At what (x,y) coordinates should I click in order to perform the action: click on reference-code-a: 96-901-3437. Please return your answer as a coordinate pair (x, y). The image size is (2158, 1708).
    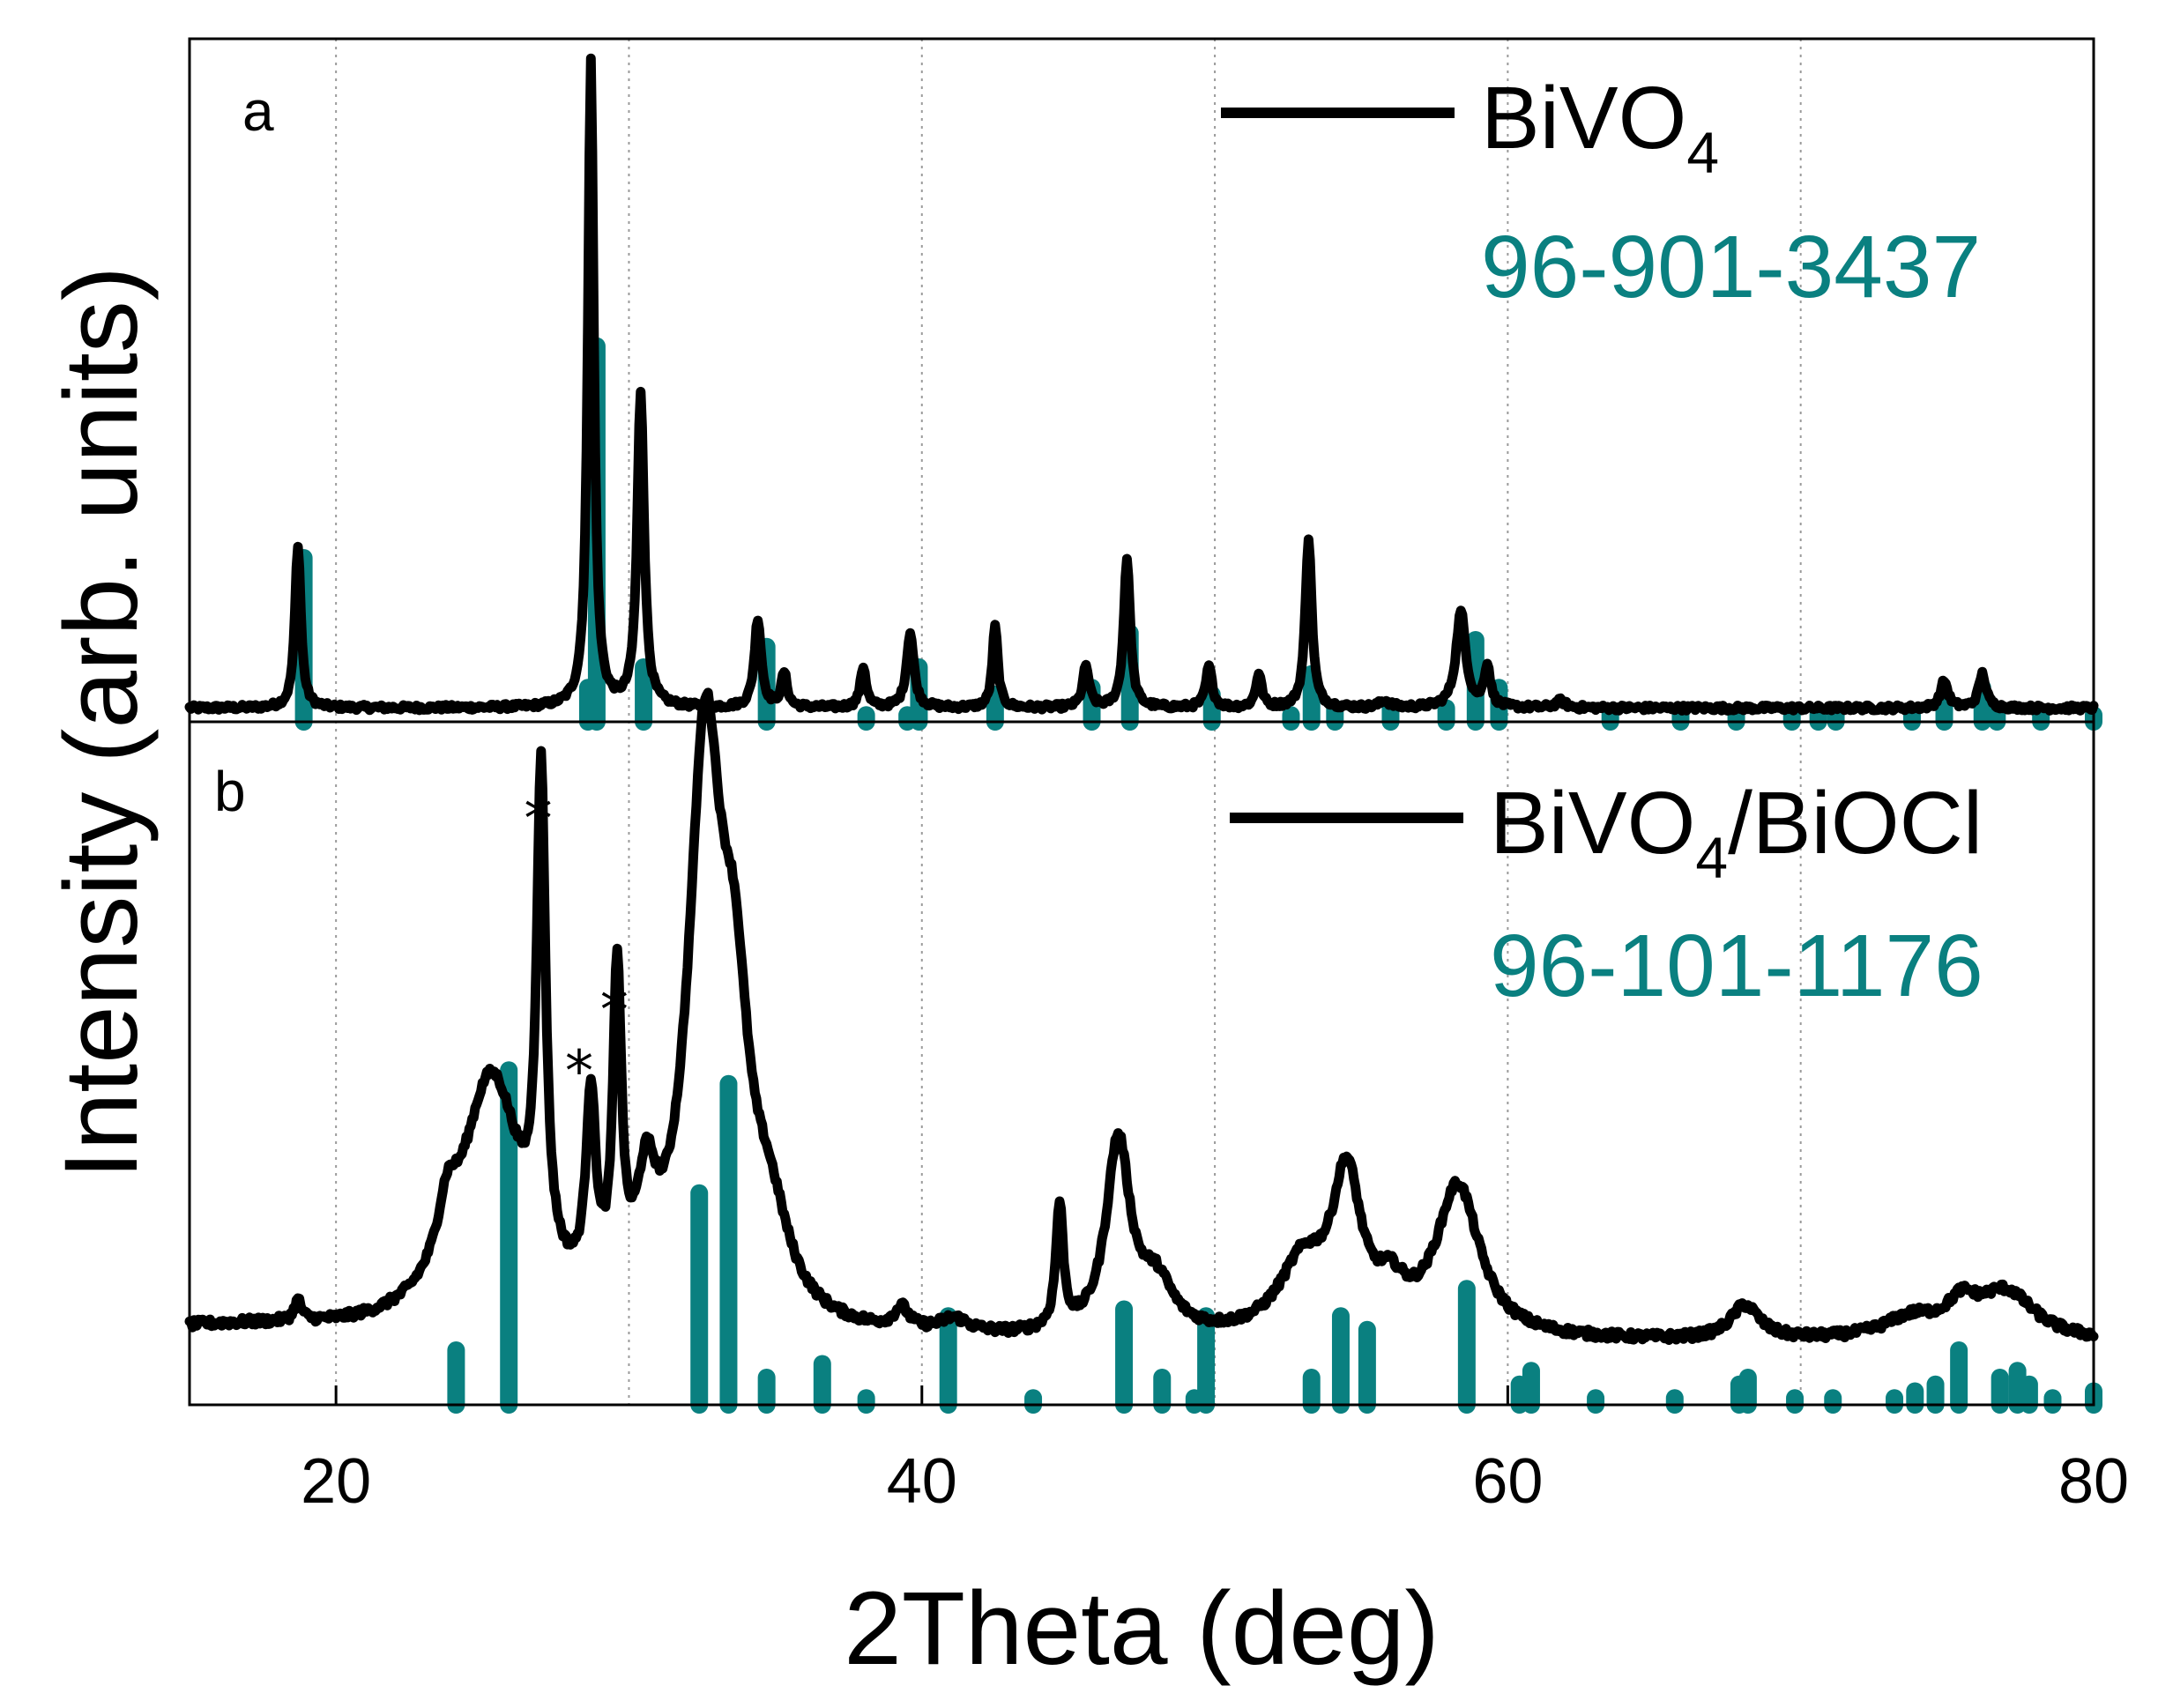
    Looking at the image, I should click on (1731, 267).